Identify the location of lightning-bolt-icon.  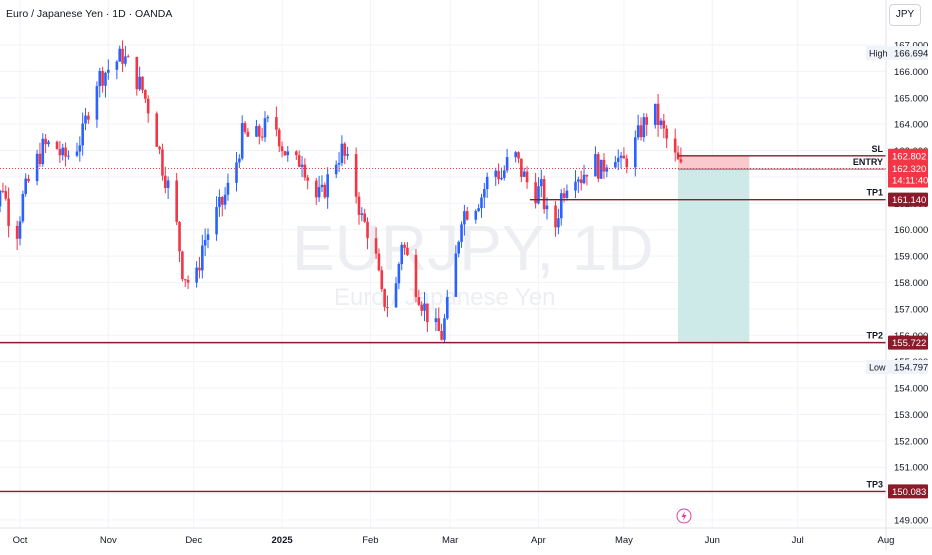
(684, 516).